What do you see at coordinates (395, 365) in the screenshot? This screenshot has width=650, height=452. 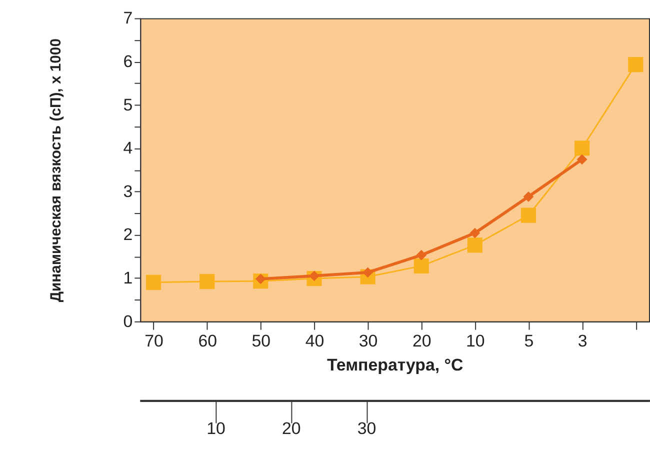 I see `x-axis-title: Температура, °C` at bounding box center [395, 365].